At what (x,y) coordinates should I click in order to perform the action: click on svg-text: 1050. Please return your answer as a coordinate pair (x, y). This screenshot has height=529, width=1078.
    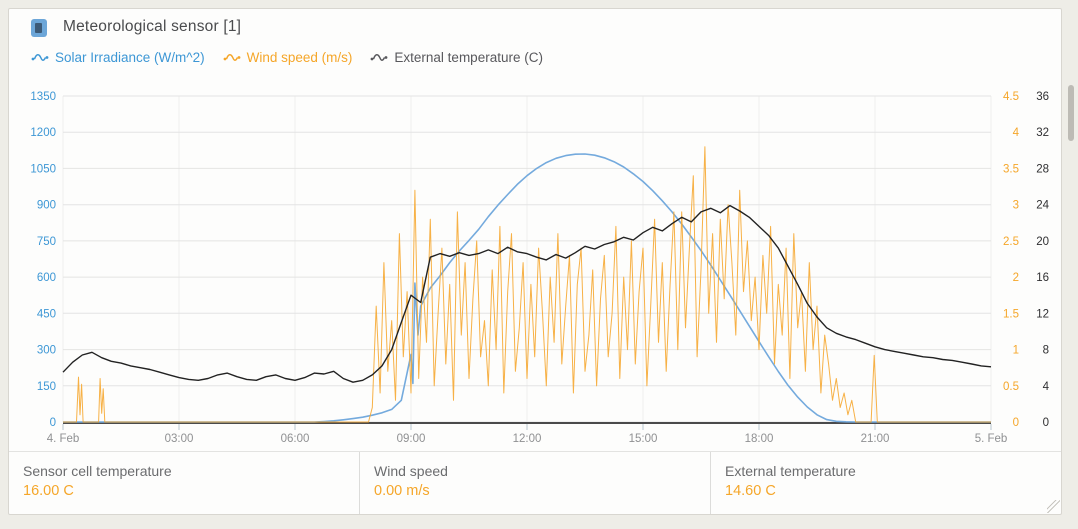
    Looking at the image, I should click on (43, 169).